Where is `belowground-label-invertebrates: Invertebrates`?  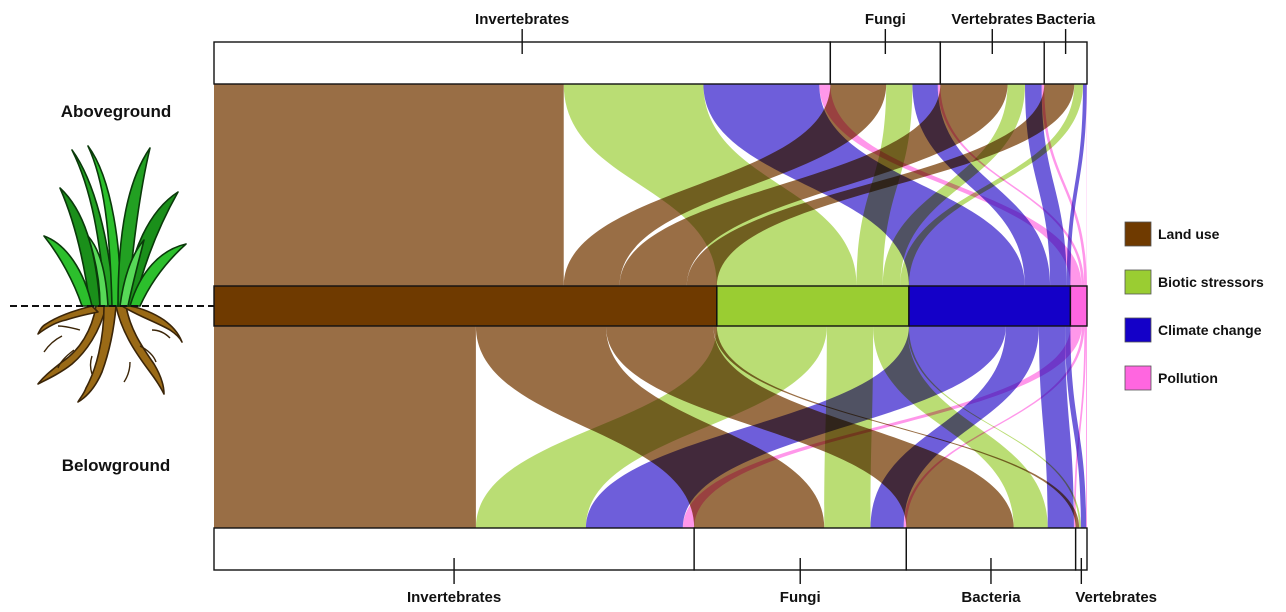 belowground-label-invertebrates: Invertebrates is located at coordinates (454, 597).